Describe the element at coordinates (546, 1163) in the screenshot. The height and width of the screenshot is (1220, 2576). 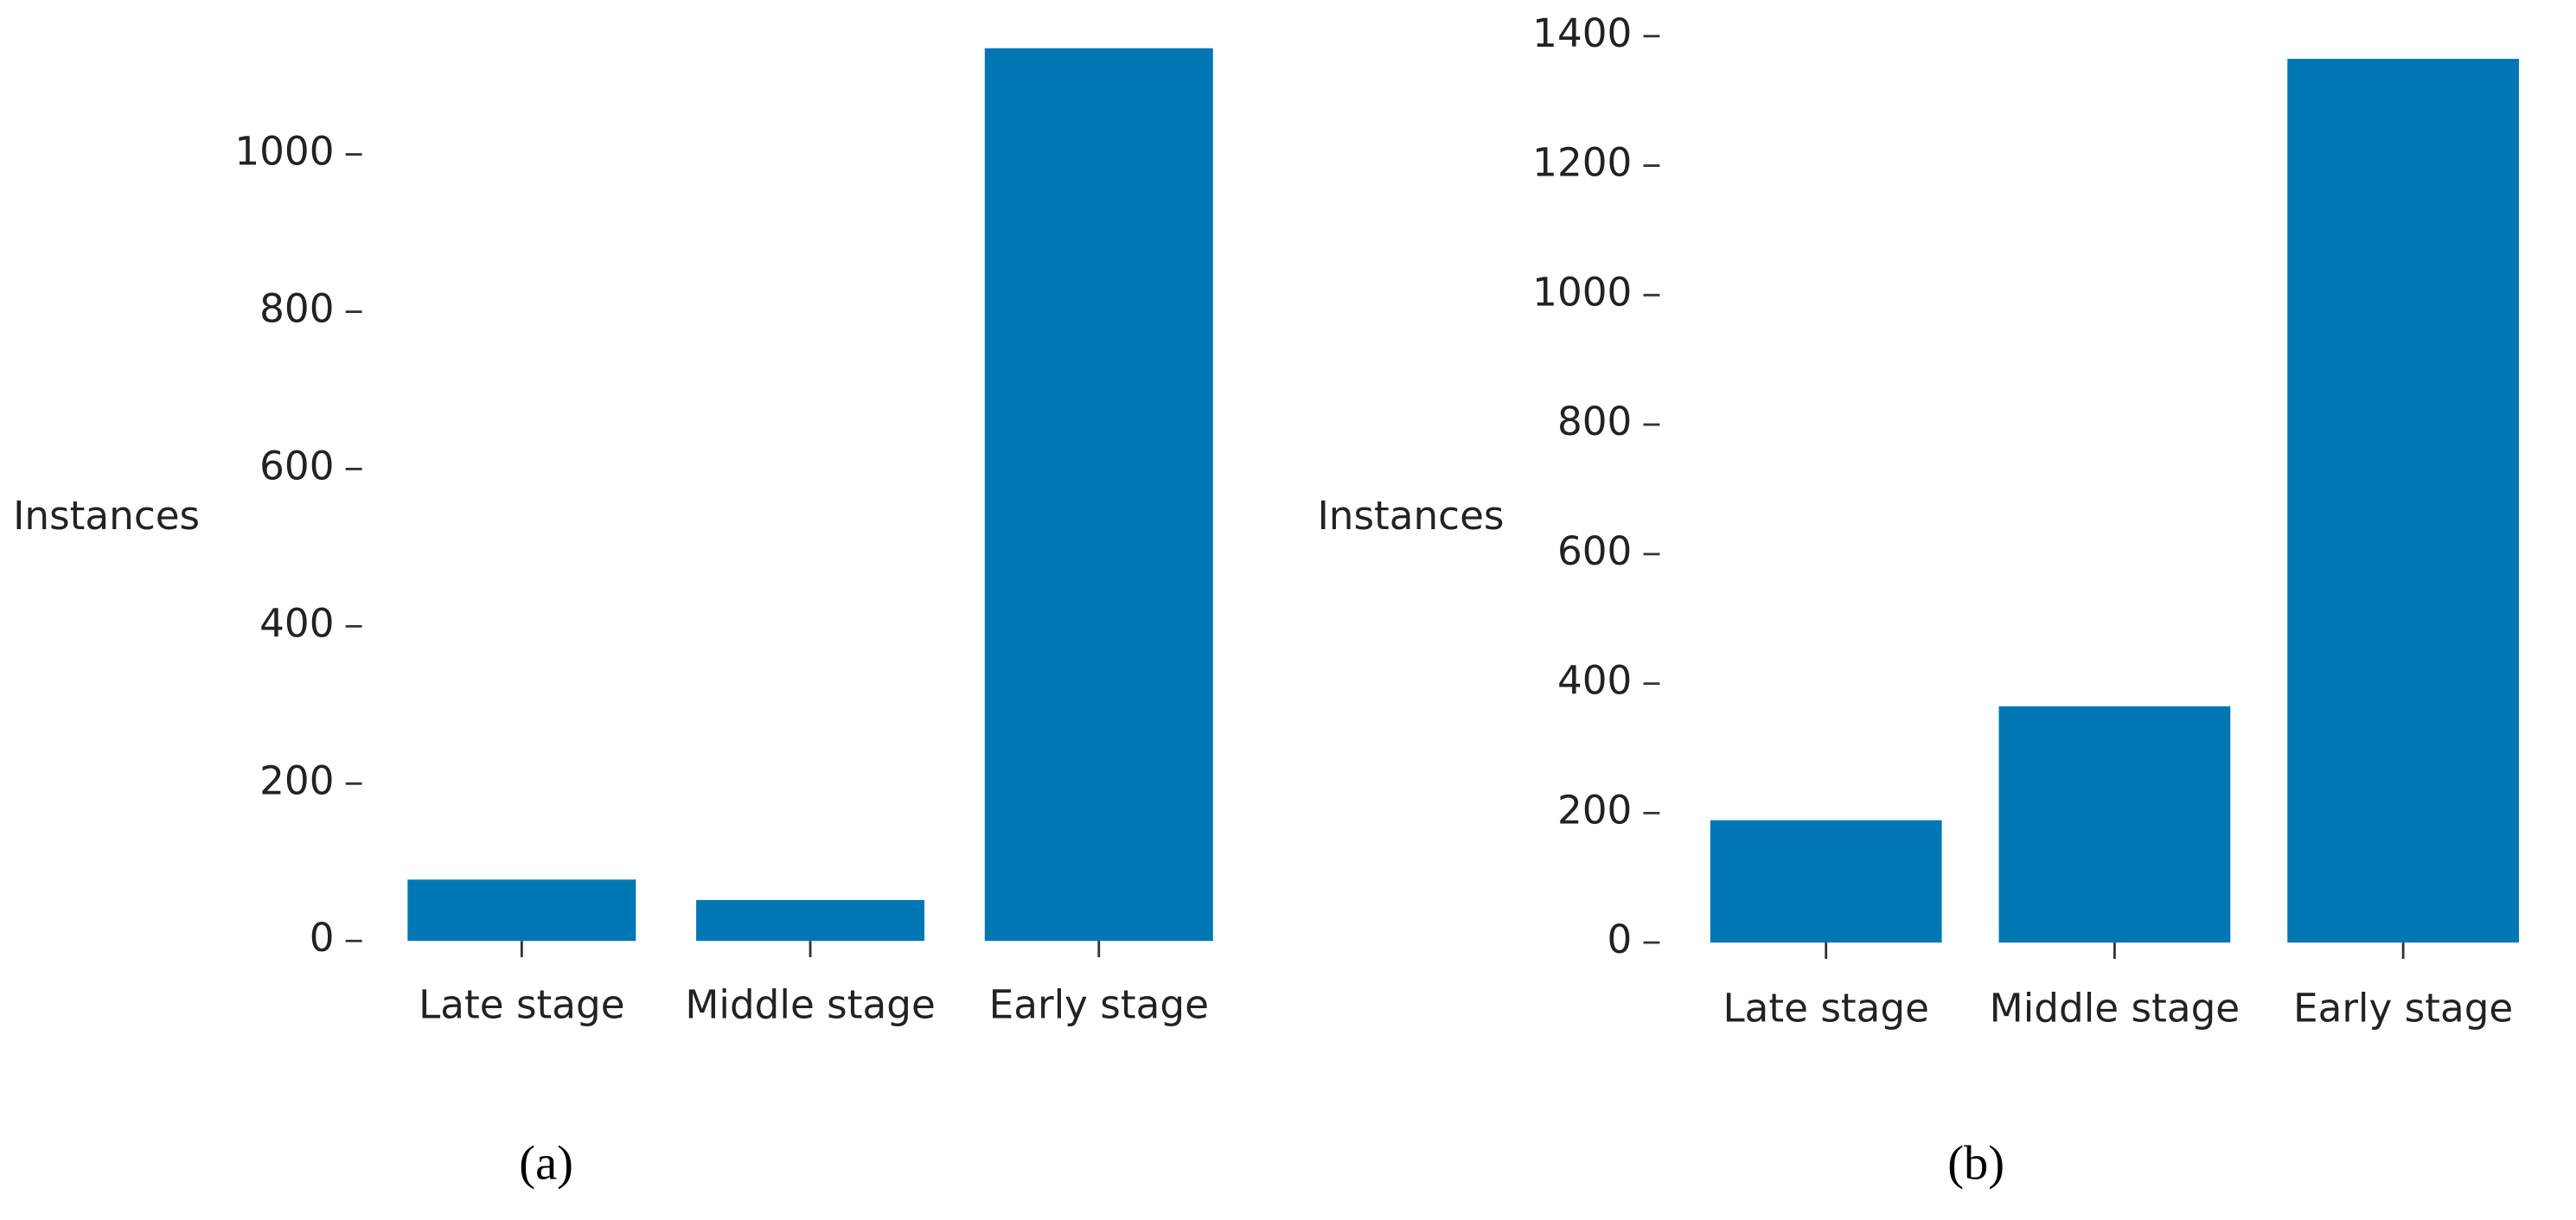
I see `caption: (a)` at that location.